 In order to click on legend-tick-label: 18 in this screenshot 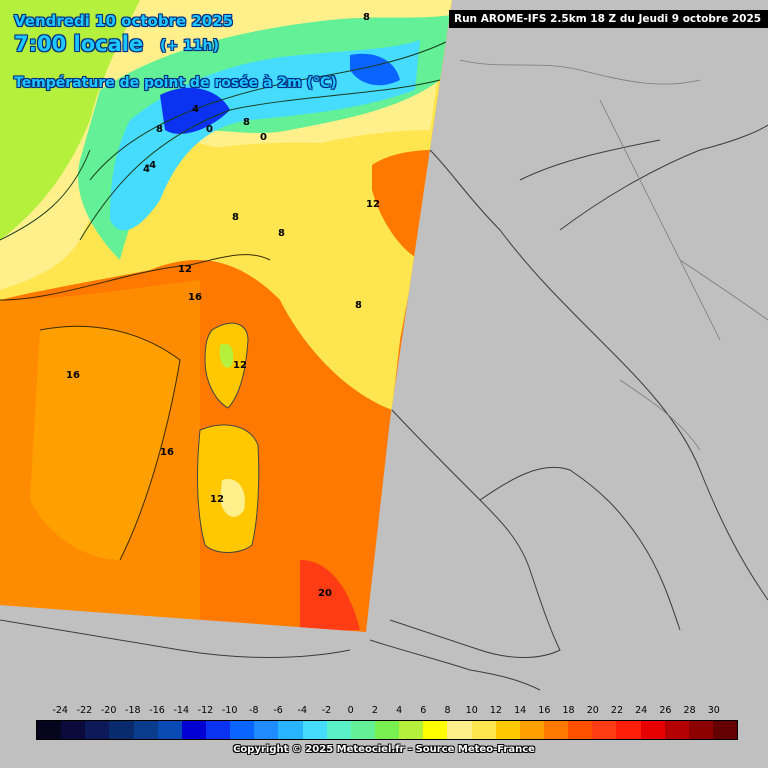, I will do `click(568, 710)`.